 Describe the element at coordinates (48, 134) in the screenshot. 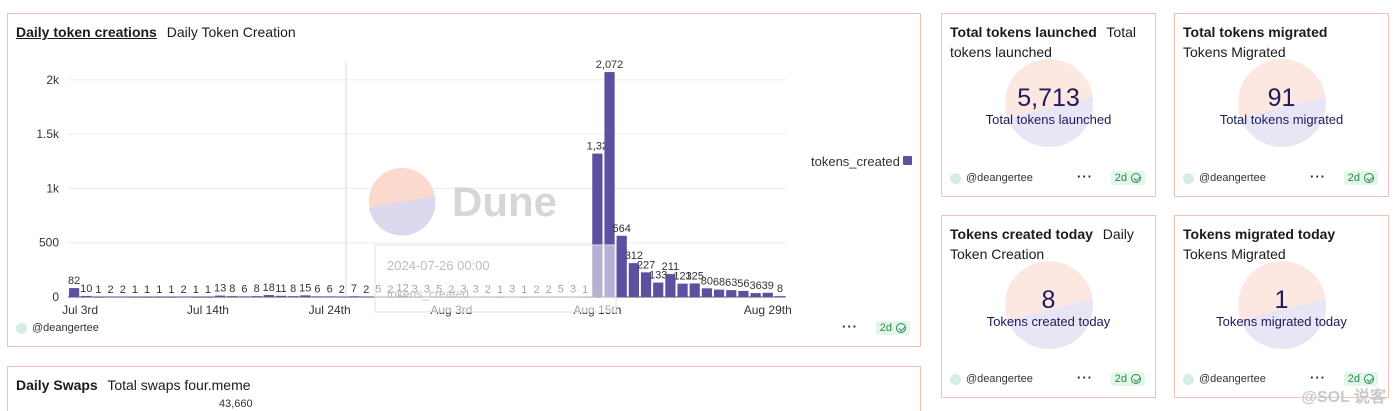

I see `y-tick-label: 1.5k` at that location.